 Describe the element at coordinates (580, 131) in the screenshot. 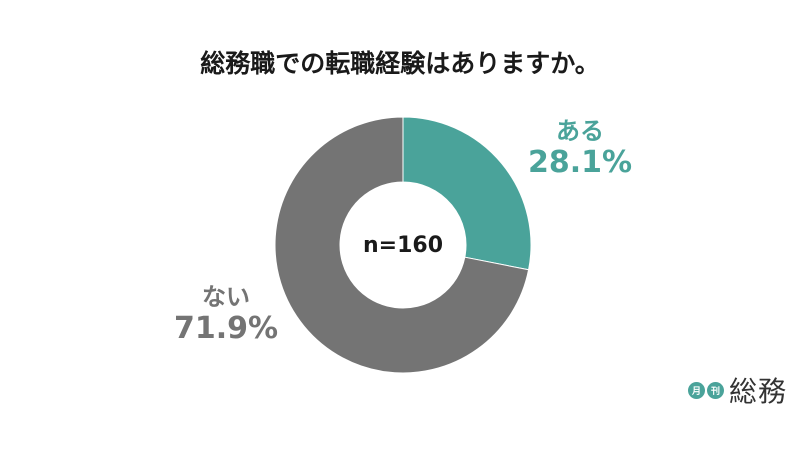

I see `slice-name: ある` at that location.